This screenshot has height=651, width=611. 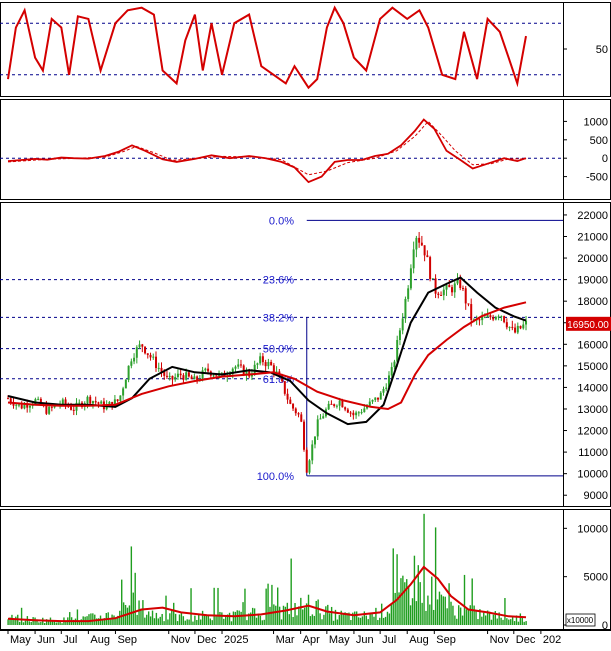 I want to click on stochastic-panel: 50, so click(x=304, y=47).